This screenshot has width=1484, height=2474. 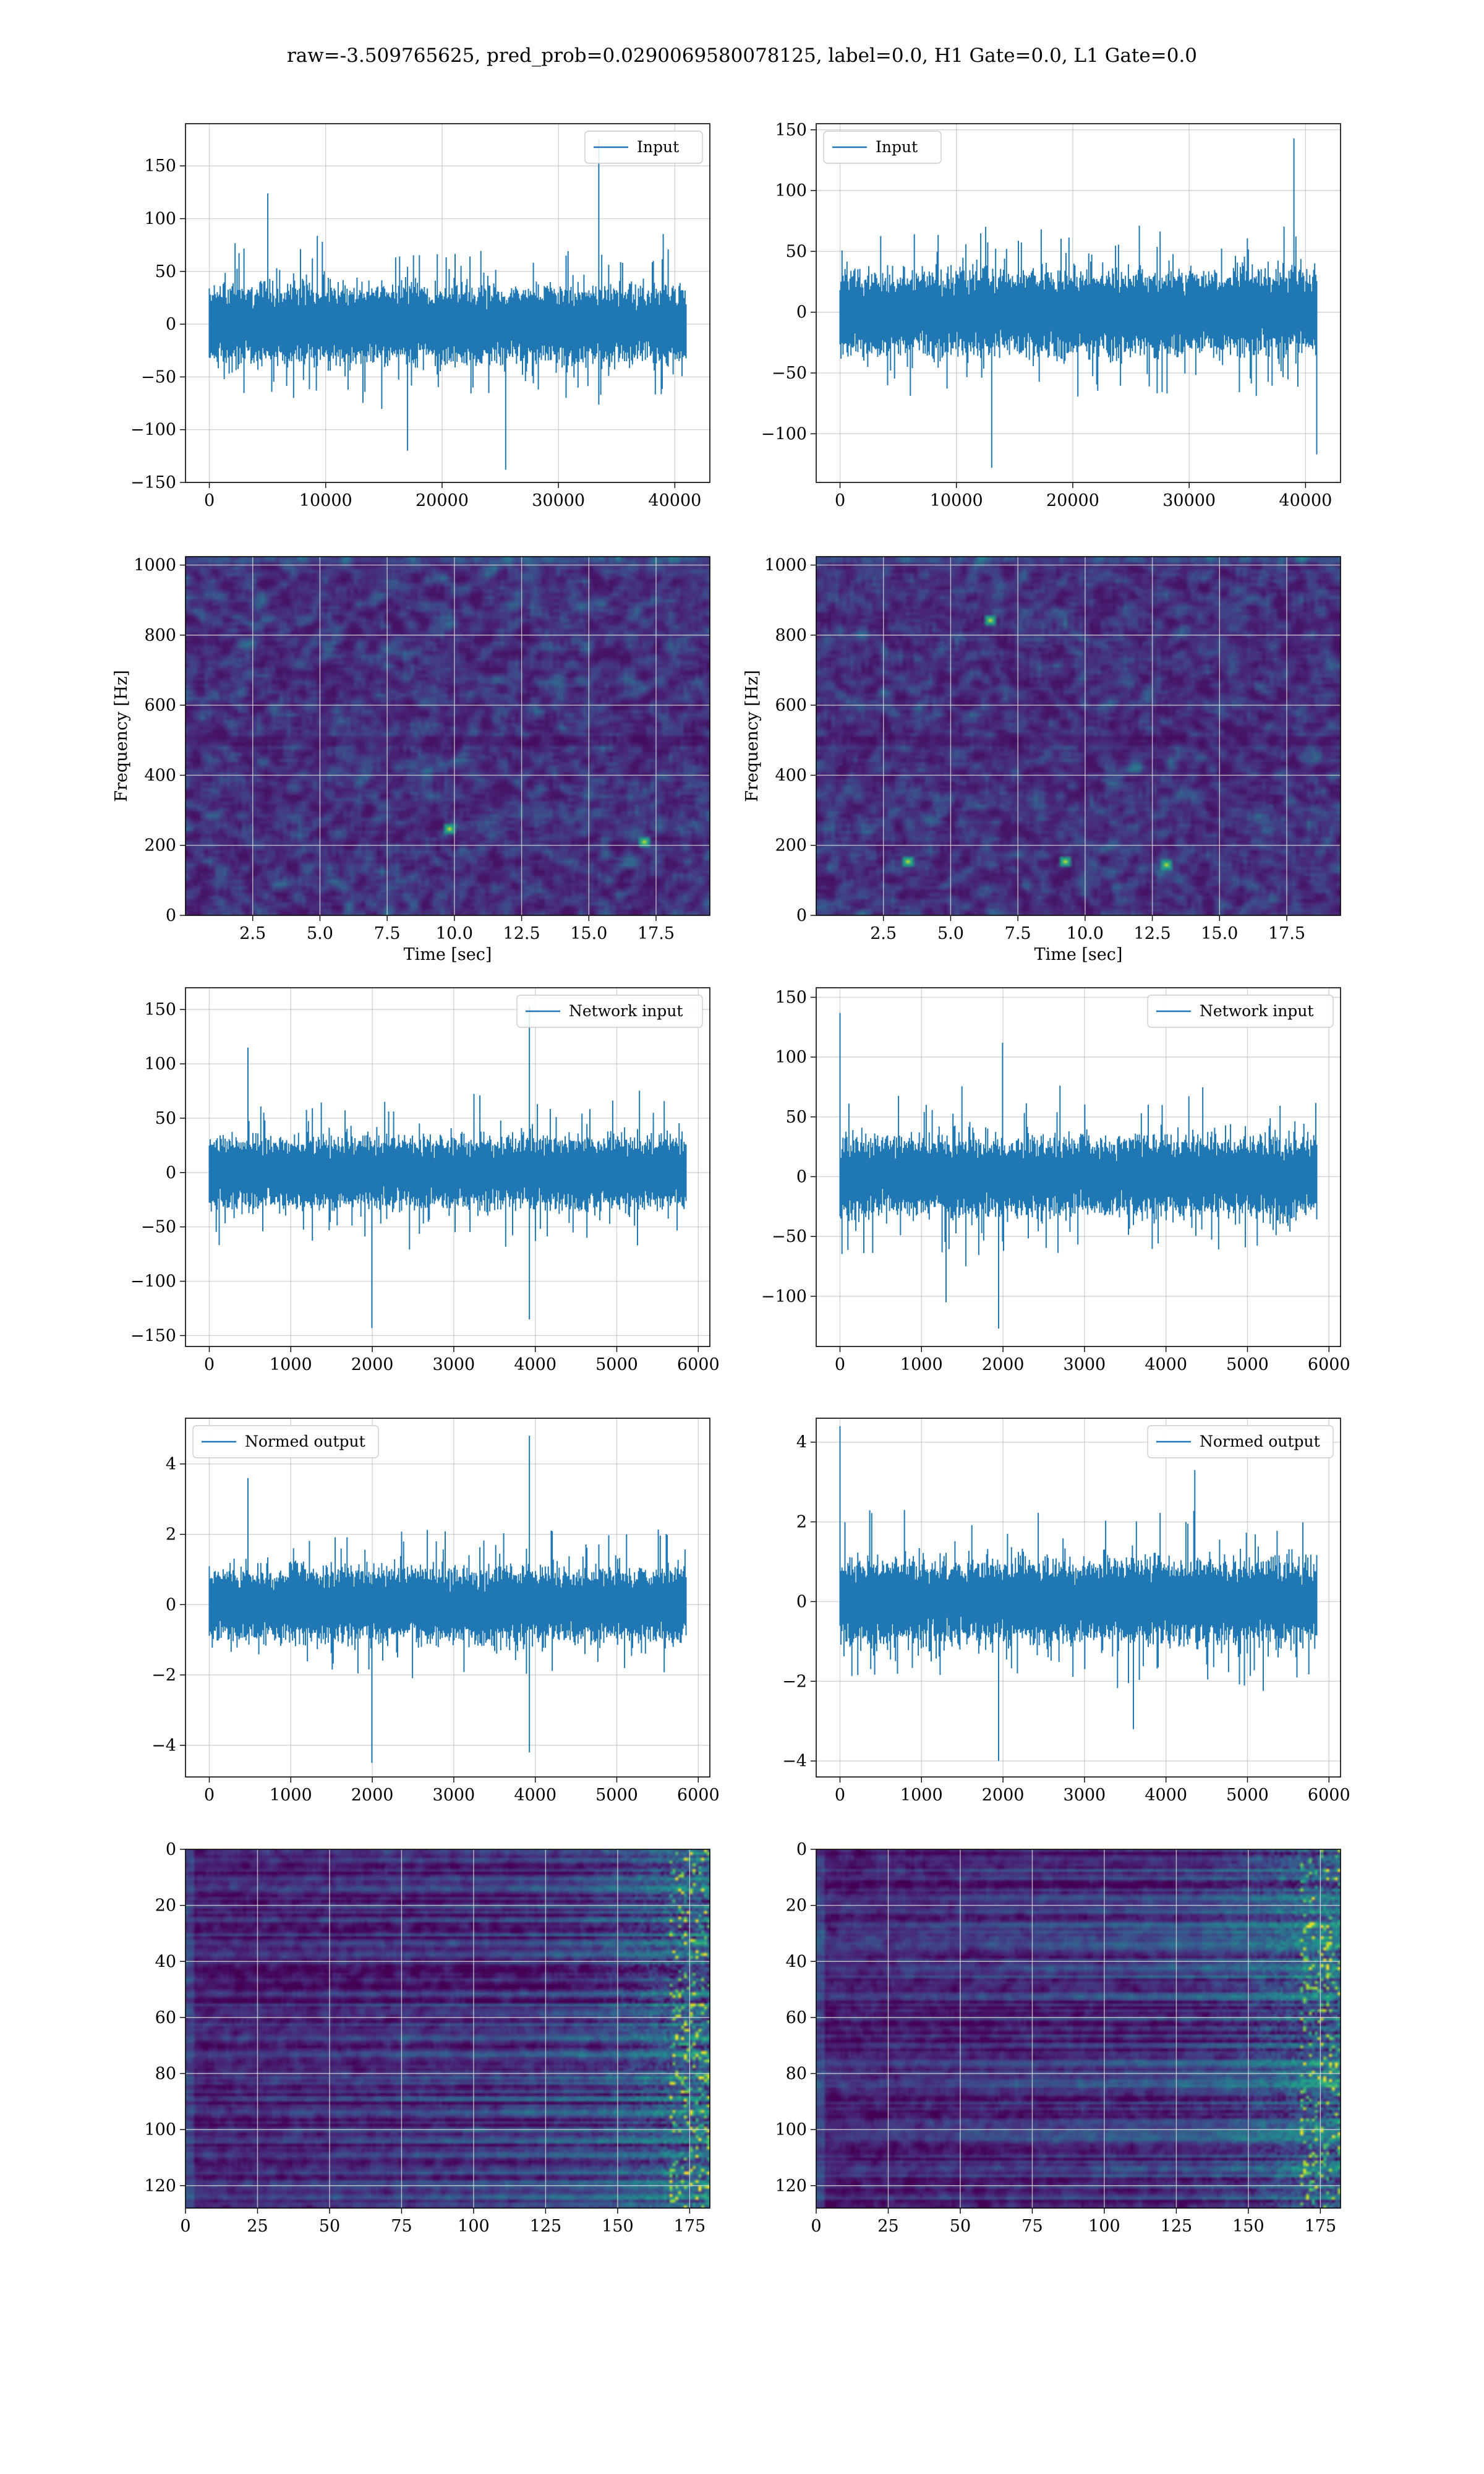 I want to click on spec-h1-xlabel: Time [sec], so click(x=448, y=954).